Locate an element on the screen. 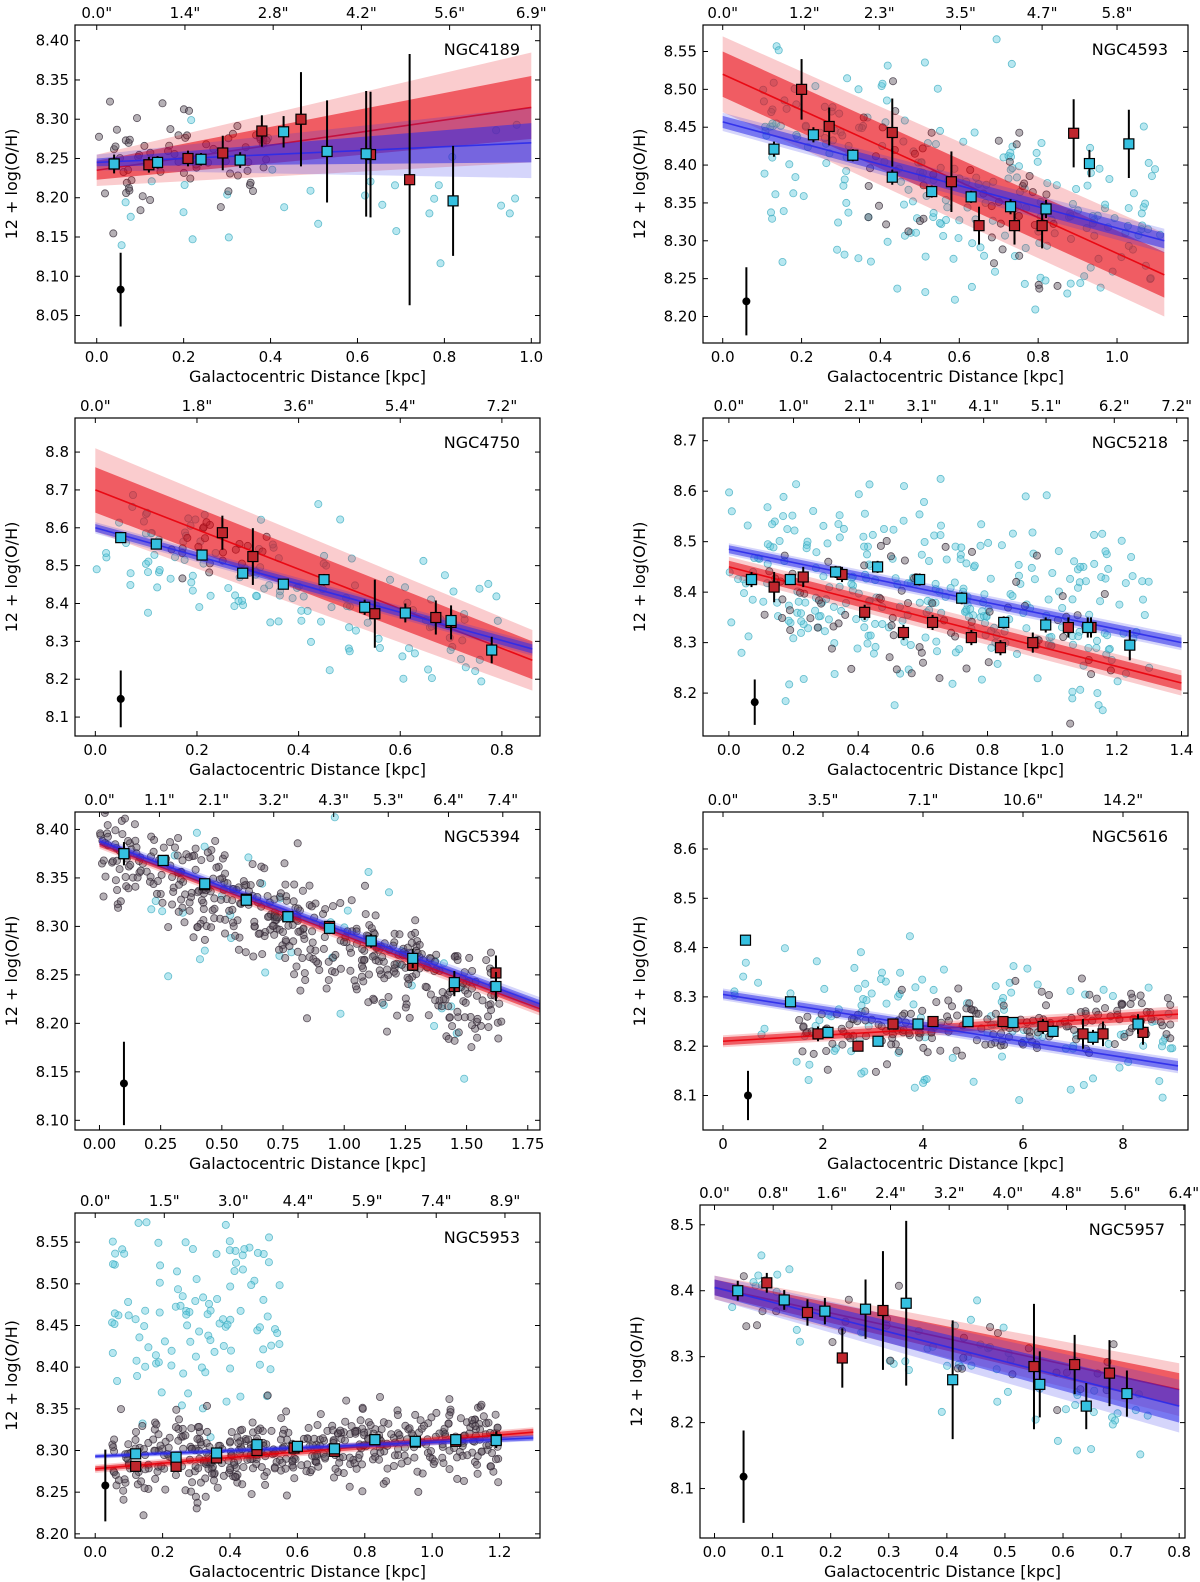  x-tick-label: 0.25 is located at coordinates (160, 1144).